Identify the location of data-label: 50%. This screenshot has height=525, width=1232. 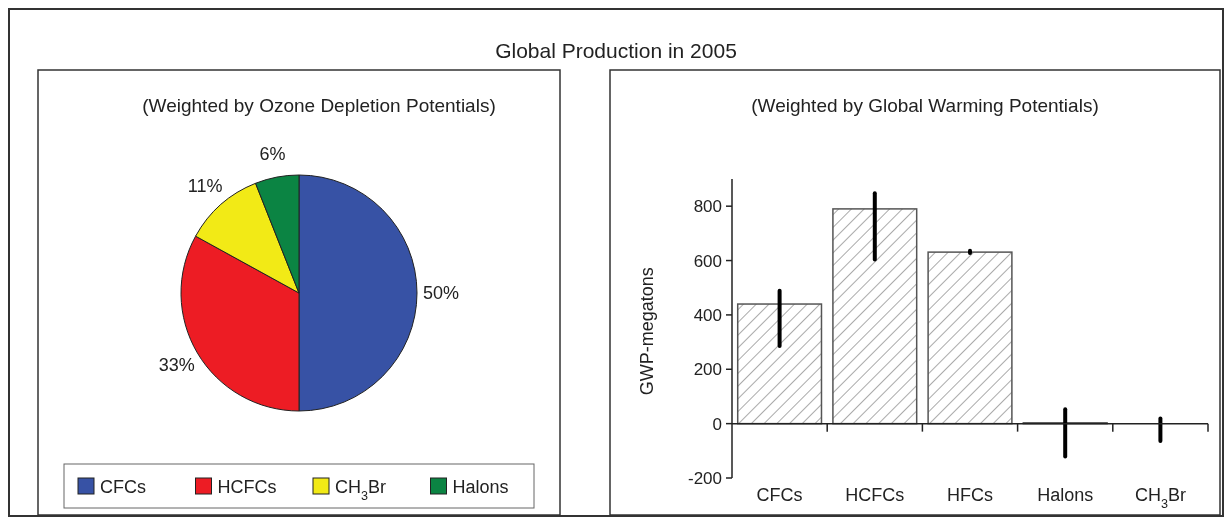
(441, 293).